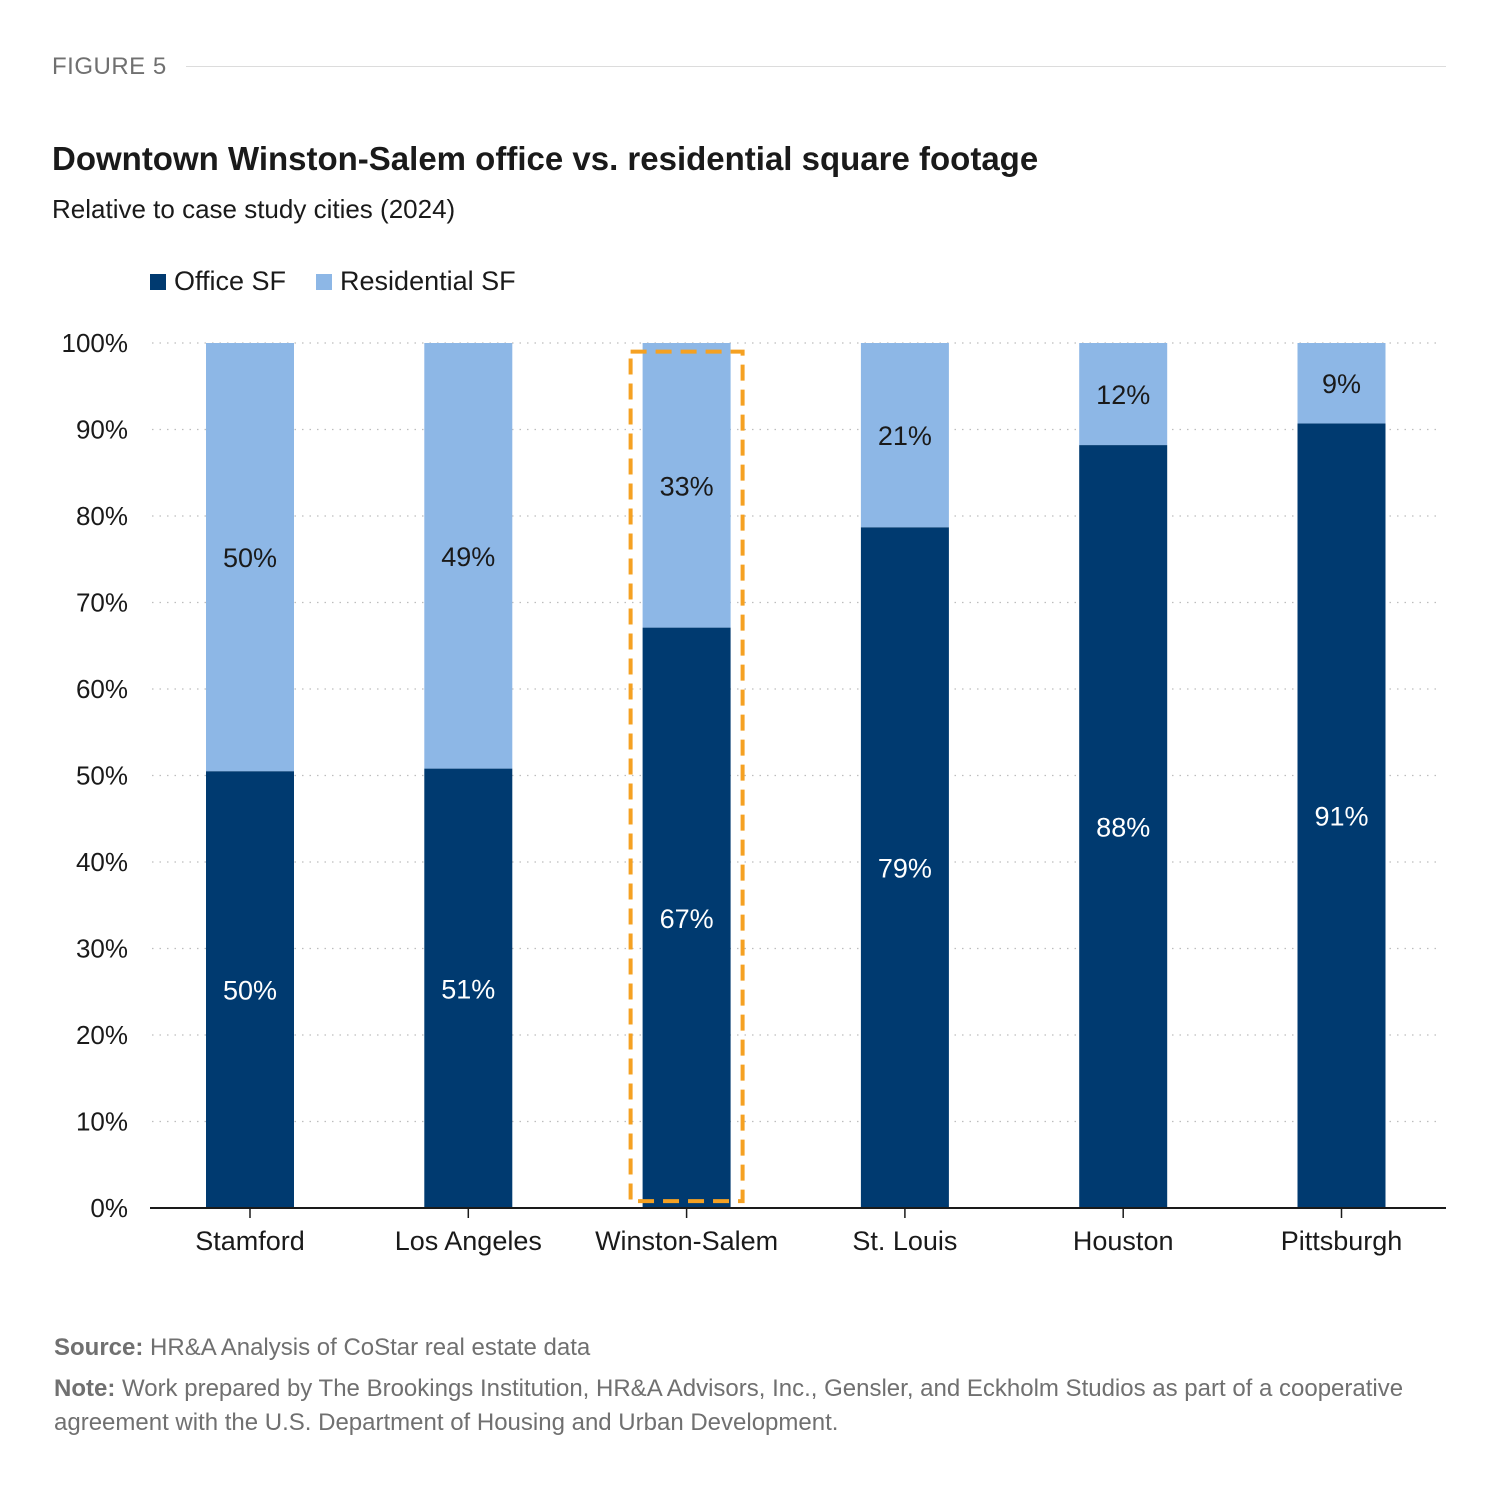 This screenshot has width=1500, height=1501. What do you see at coordinates (428, 281) in the screenshot?
I see `legend-label-residential: Residential SF` at bounding box center [428, 281].